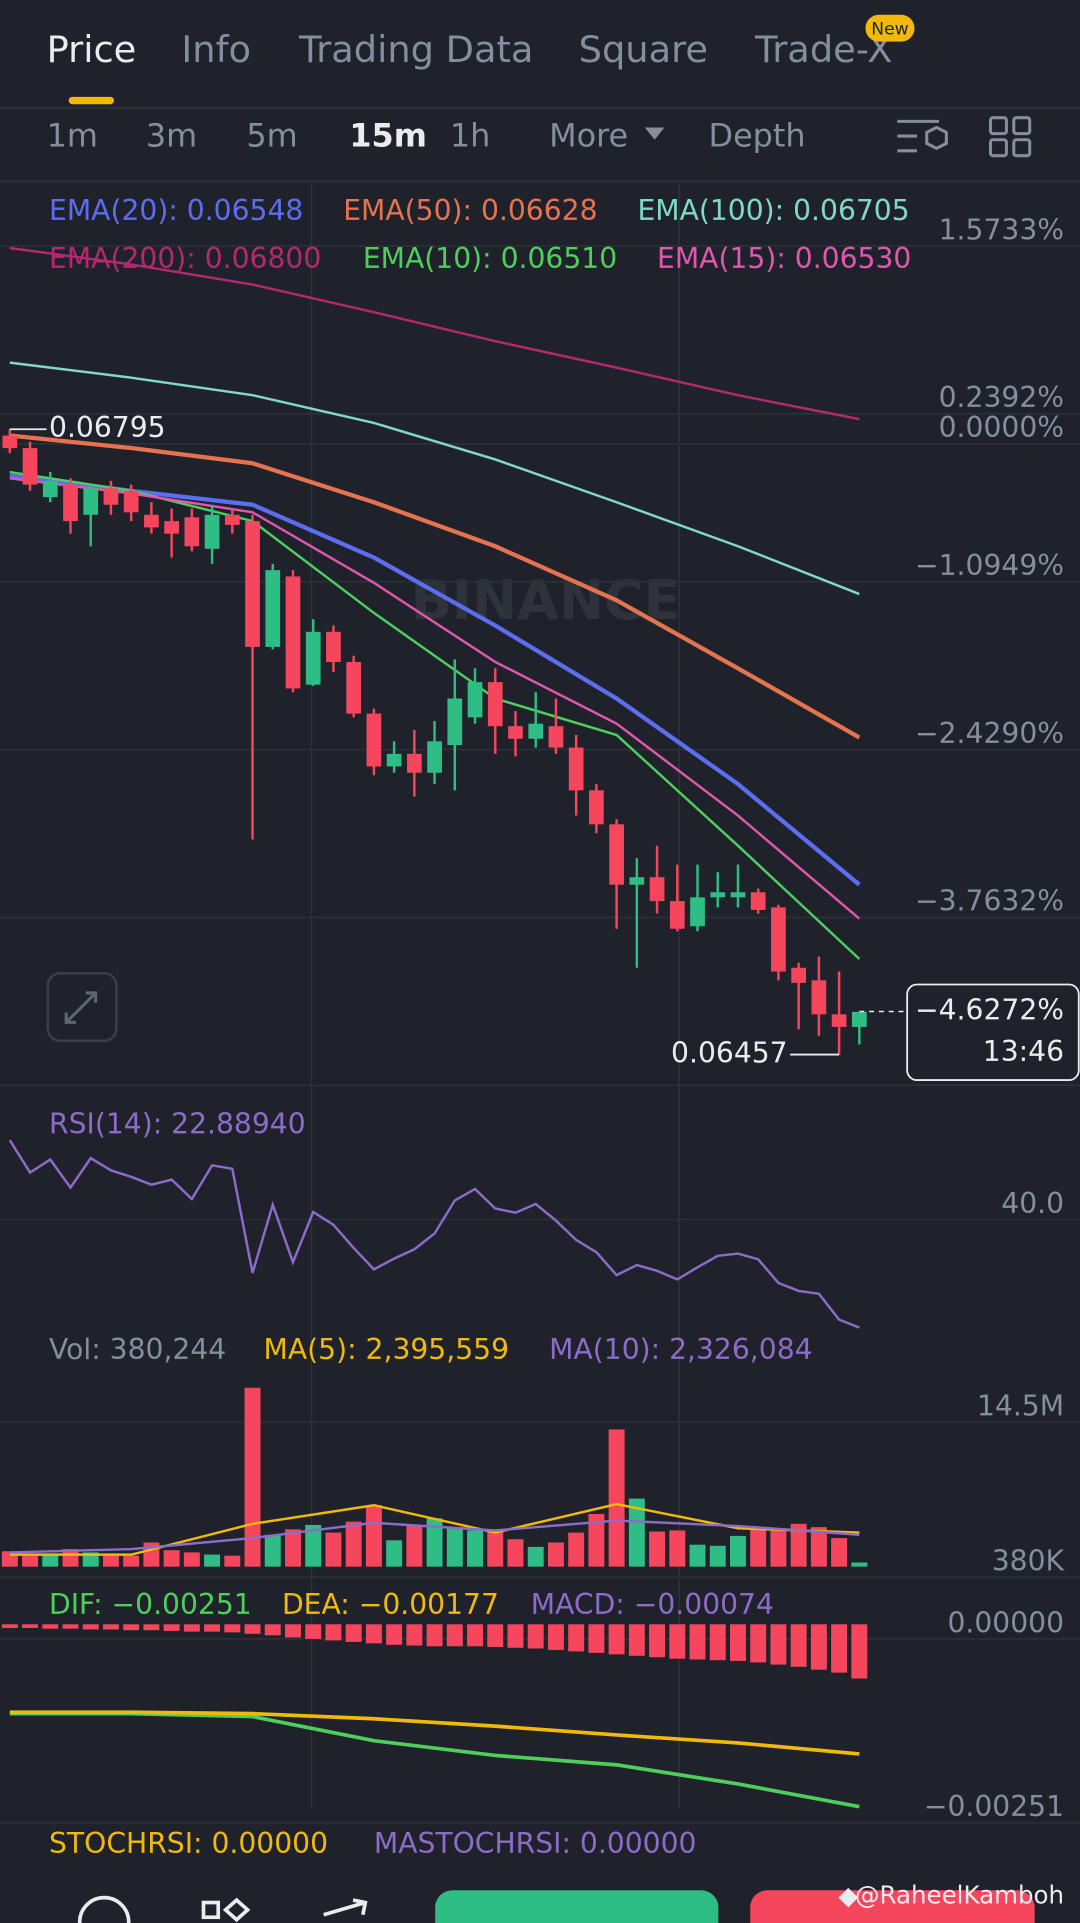 The image size is (1080, 1923). Describe the element at coordinates (388, 135) in the screenshot. I see `interval: 15m` at that location.